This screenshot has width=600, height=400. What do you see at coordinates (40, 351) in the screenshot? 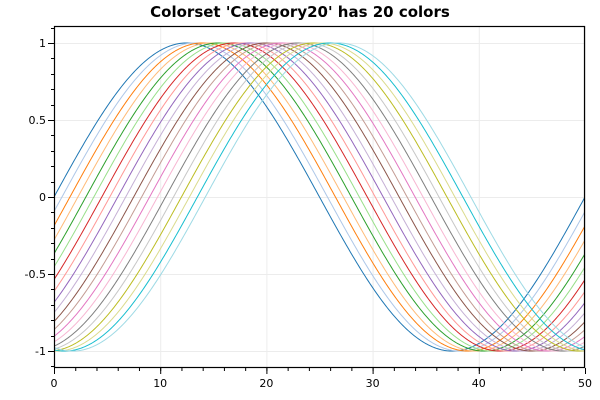
I see `y-tick-label: -1` at bounding box center [40, 351].